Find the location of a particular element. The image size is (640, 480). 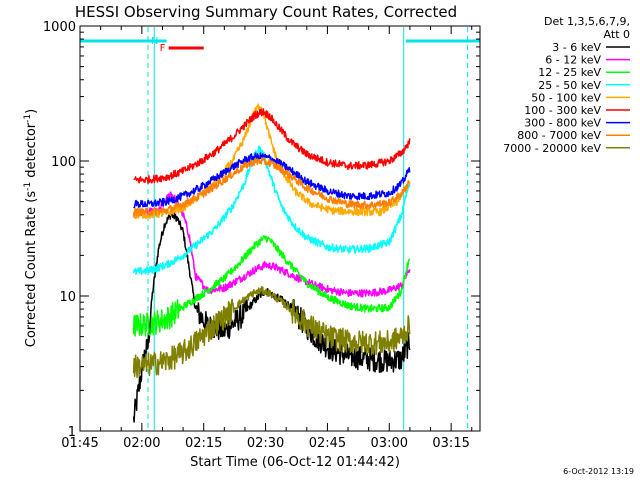

x-tick-label: 02:30 is located at coordinates (265, 443).